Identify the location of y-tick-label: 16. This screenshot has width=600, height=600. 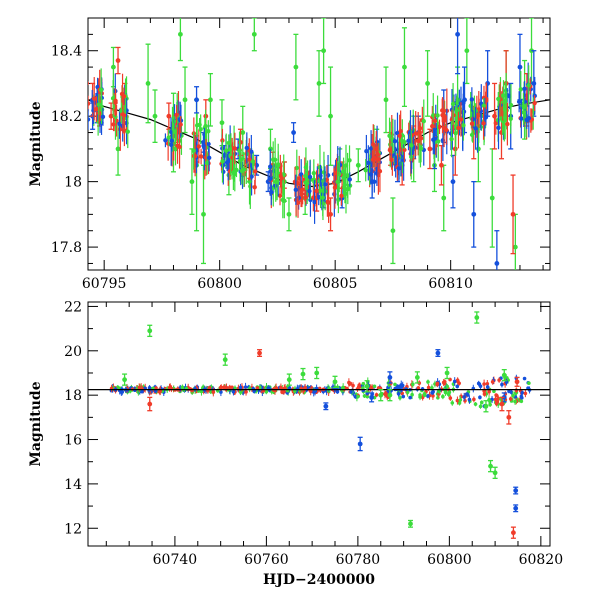
(73, 441).